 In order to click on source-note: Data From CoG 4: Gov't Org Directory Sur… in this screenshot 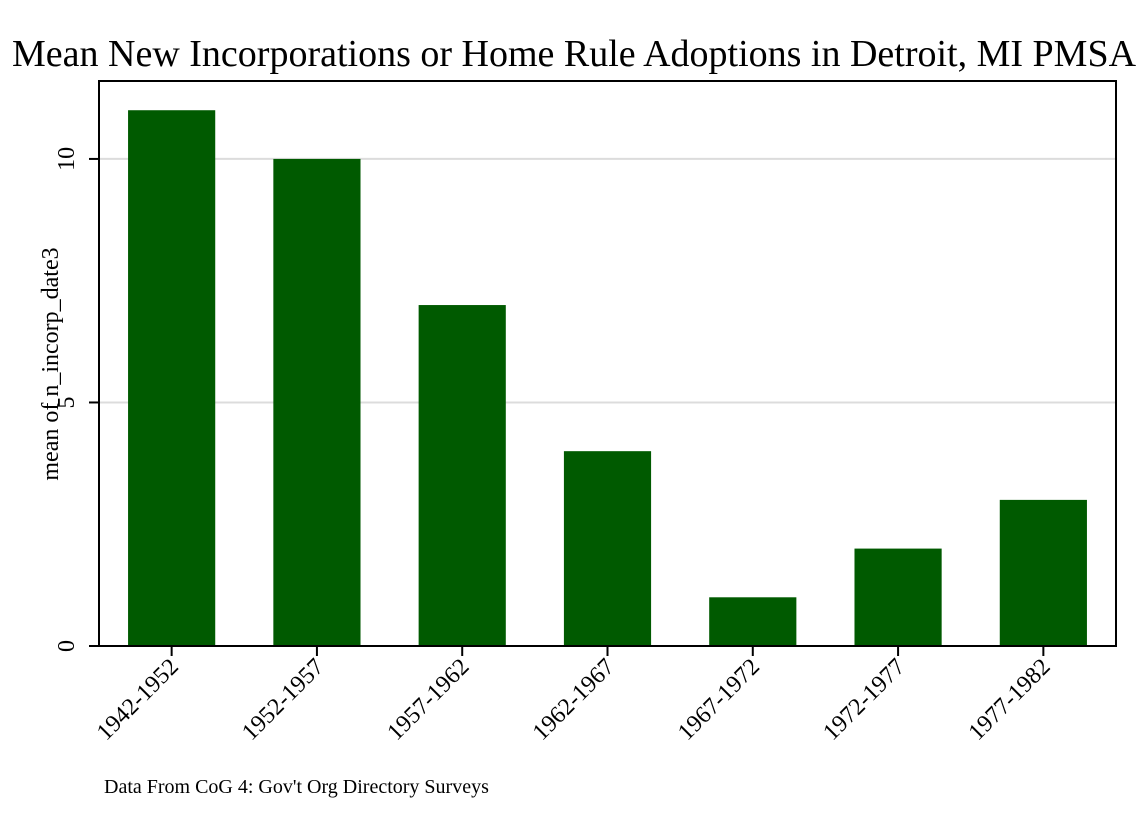, I will do `click(296, 787)`.